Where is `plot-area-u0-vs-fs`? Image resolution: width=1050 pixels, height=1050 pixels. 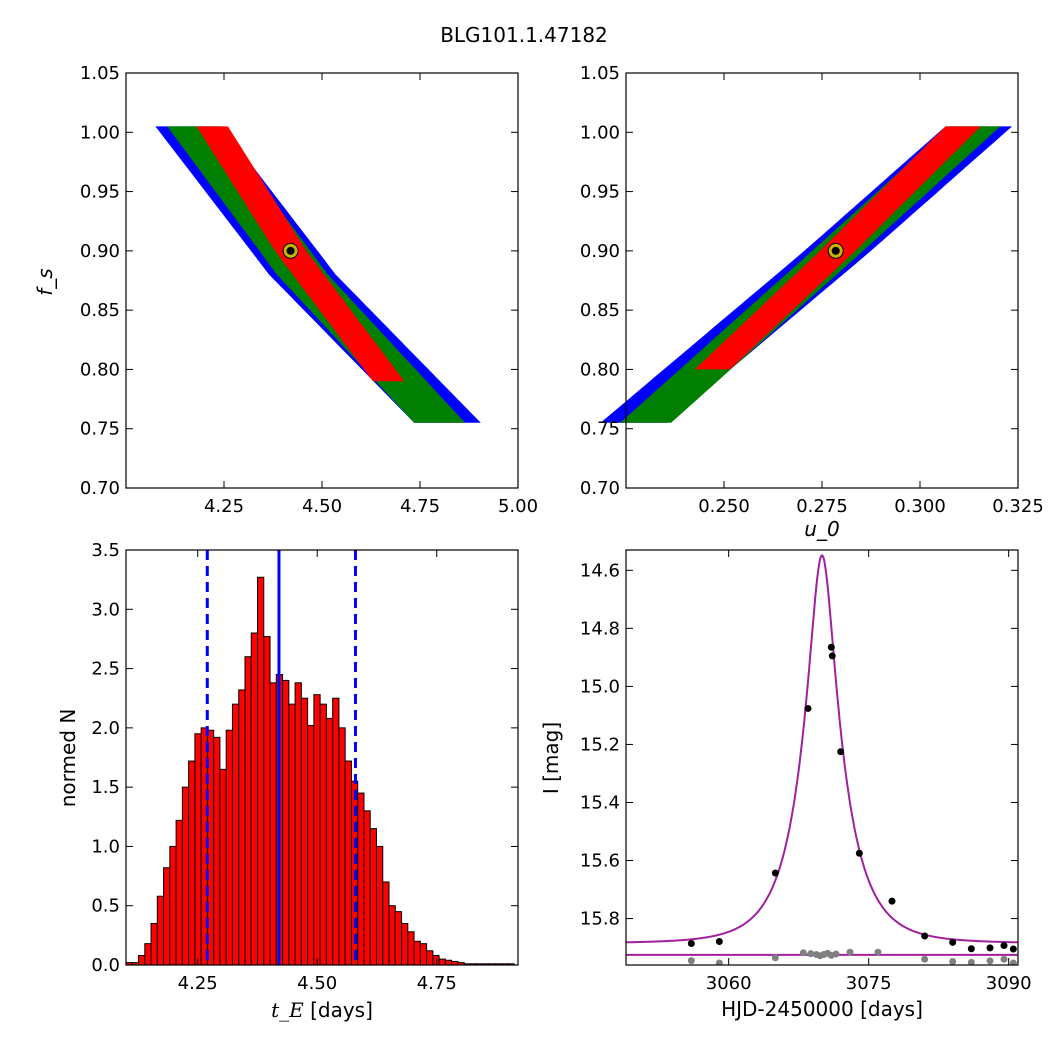
plot-area-u0-vs-fs is located at coordinates (806, 274).